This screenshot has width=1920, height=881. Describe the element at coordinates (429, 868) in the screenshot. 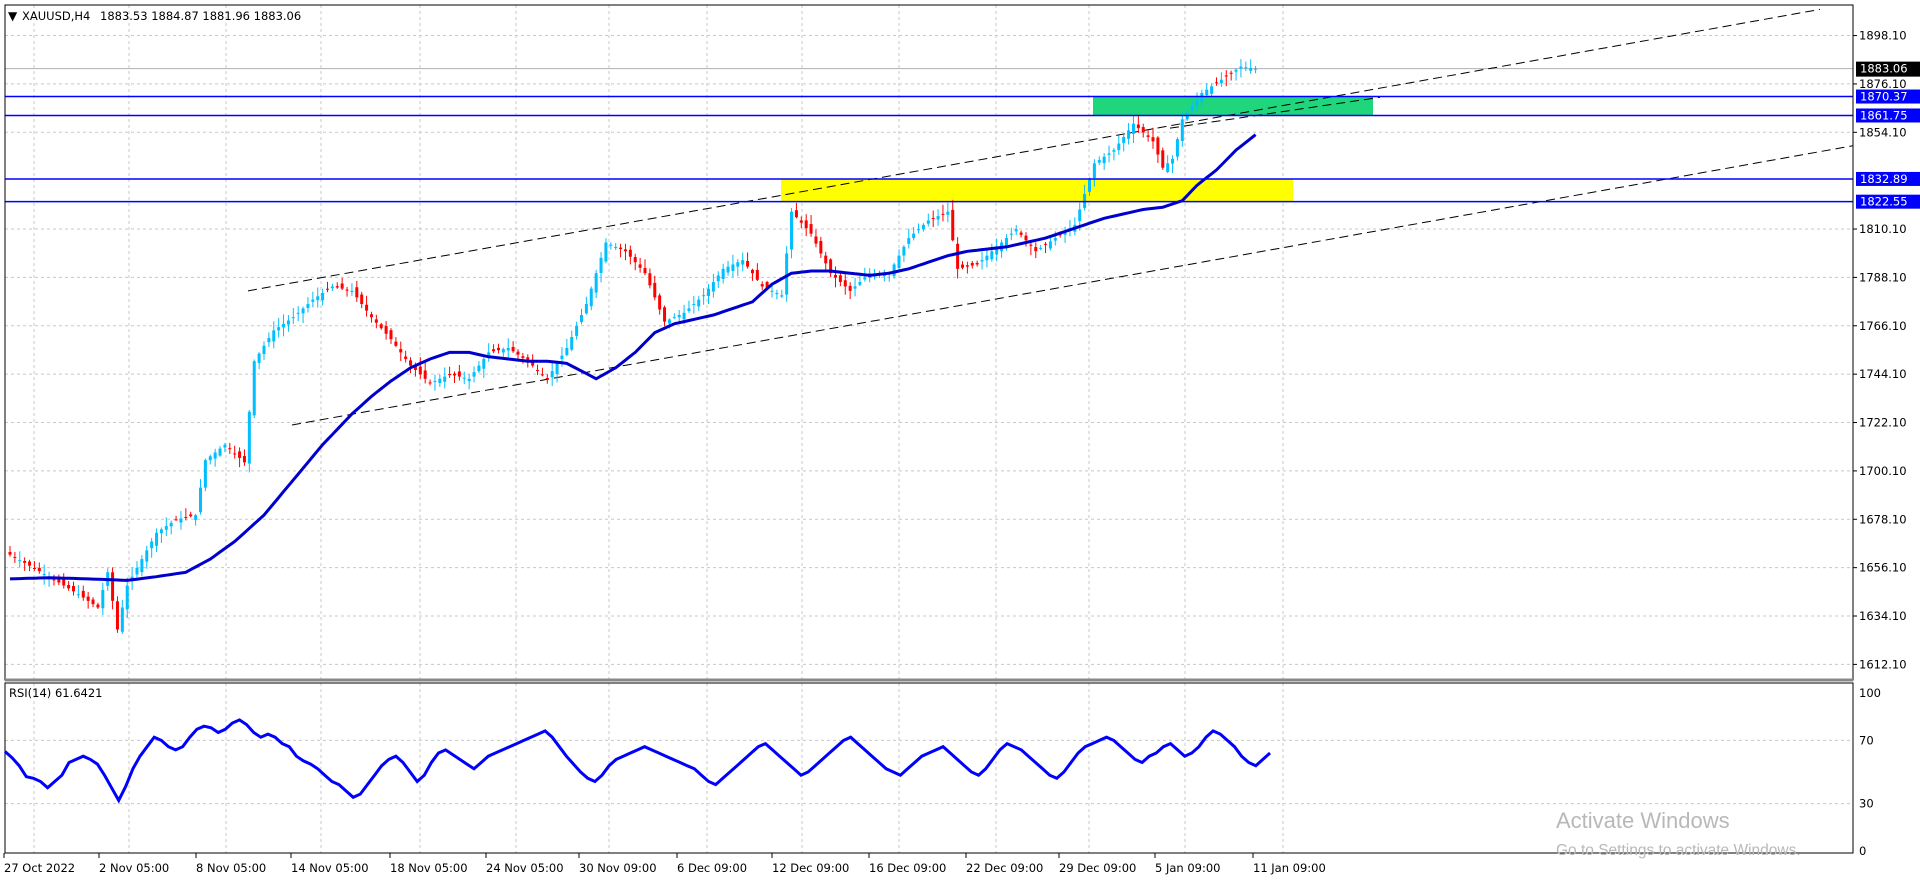

I see `time-tick-label: 18 Nov 05:00` at that location.